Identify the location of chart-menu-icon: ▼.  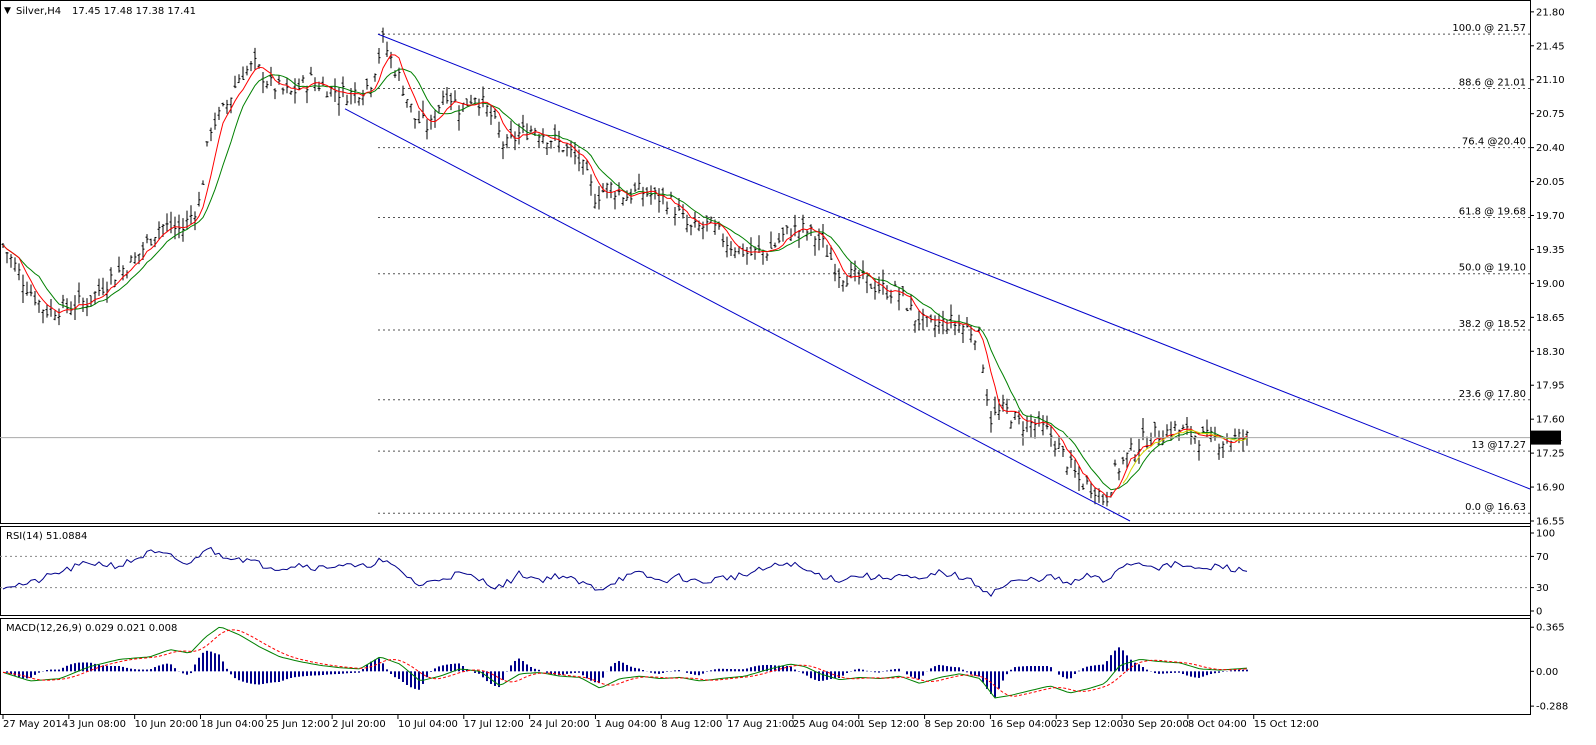
(7, 11).